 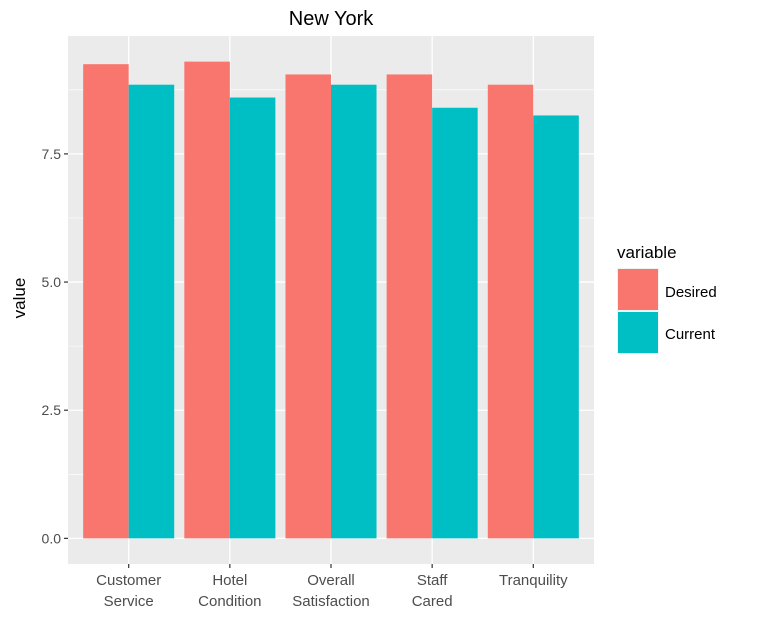 What do you see at coordinates (52, 282) in the screenshot?
I see `y-tick-label: 5.0` at bounding box center [52, 282].